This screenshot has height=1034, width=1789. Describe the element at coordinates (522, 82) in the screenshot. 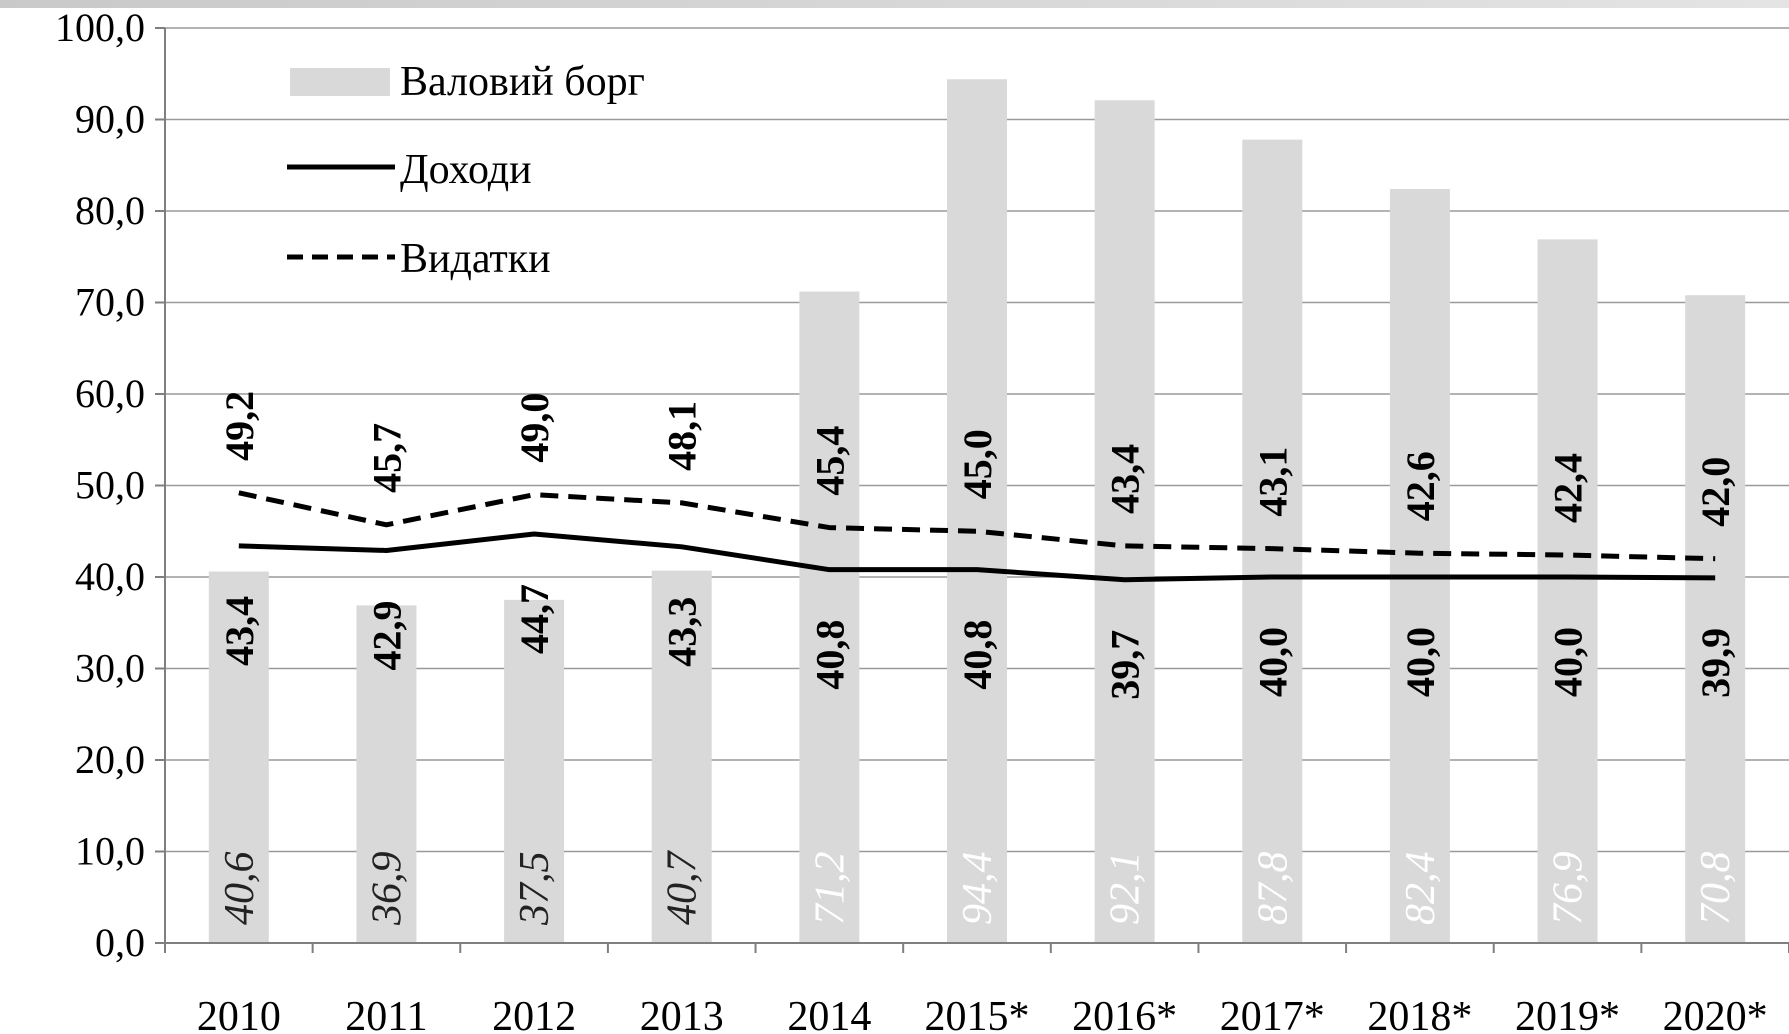

I see `legend-label-debt: Валовий борг` at that location.